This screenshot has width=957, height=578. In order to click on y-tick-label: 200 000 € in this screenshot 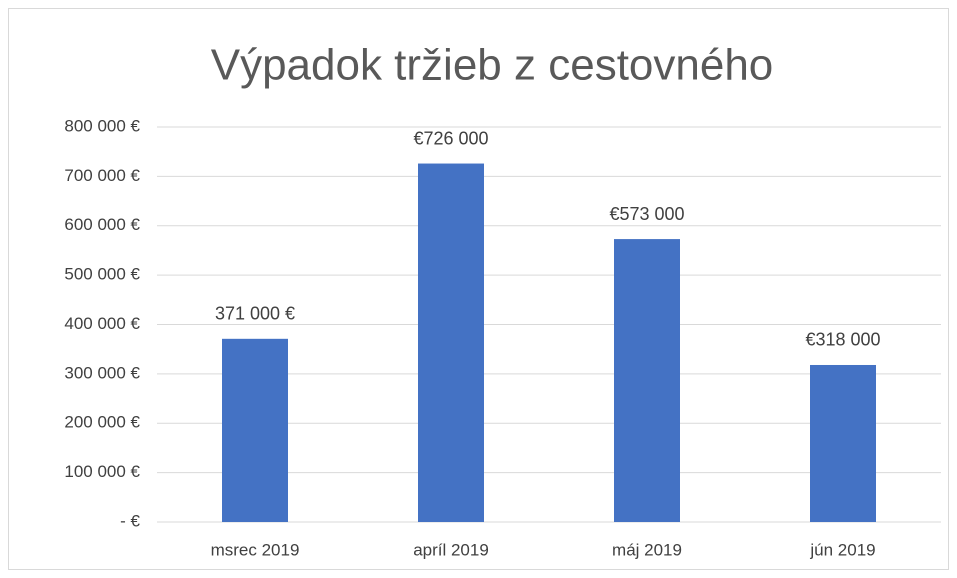, I will do `click(102, 422)`.